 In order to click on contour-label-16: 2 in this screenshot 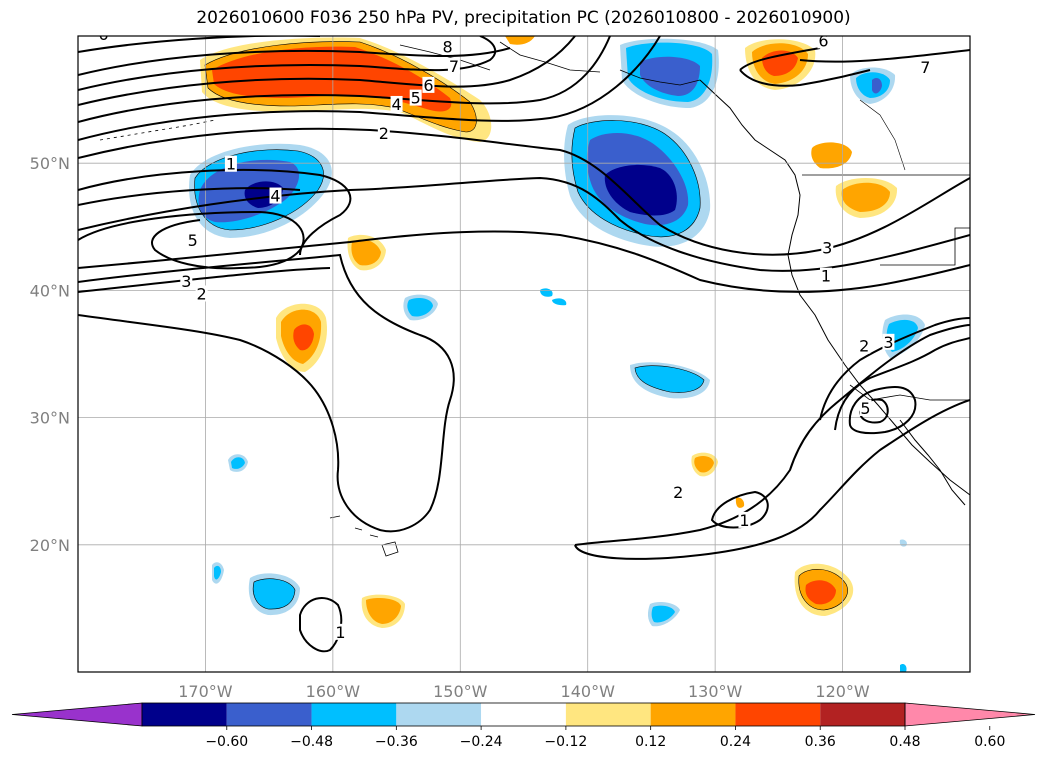, I will do `click(864, 346)`.